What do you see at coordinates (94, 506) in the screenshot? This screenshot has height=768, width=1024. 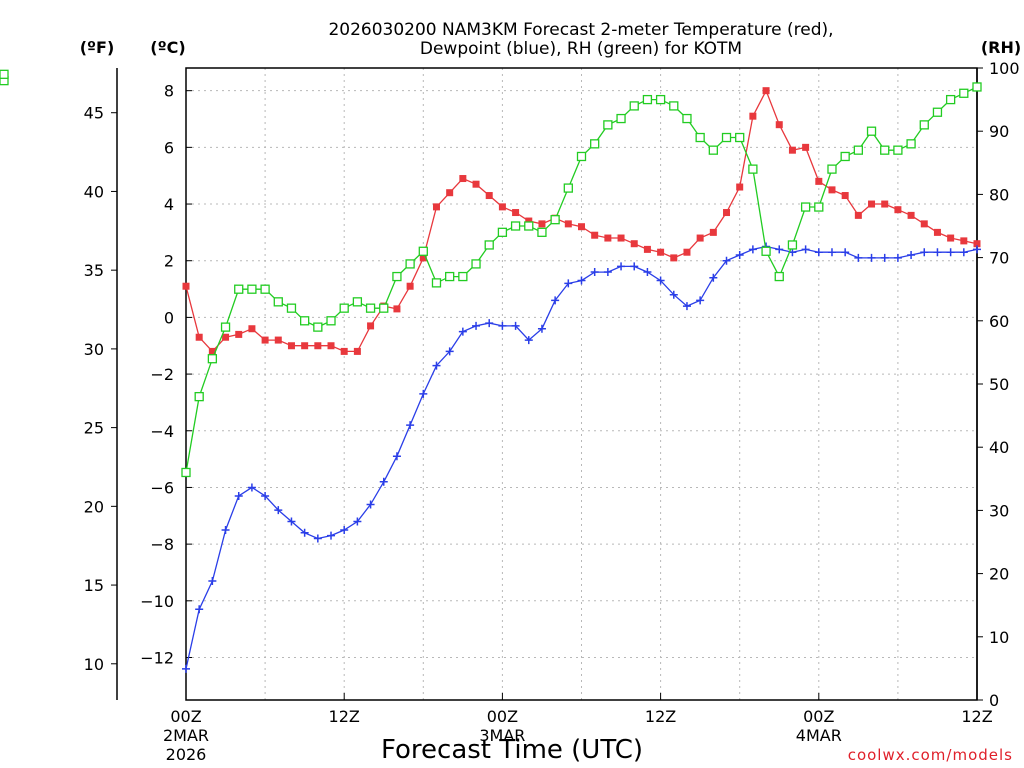 I see `fahrenheit-tick-label: 20` at bounding box center [94, 506].